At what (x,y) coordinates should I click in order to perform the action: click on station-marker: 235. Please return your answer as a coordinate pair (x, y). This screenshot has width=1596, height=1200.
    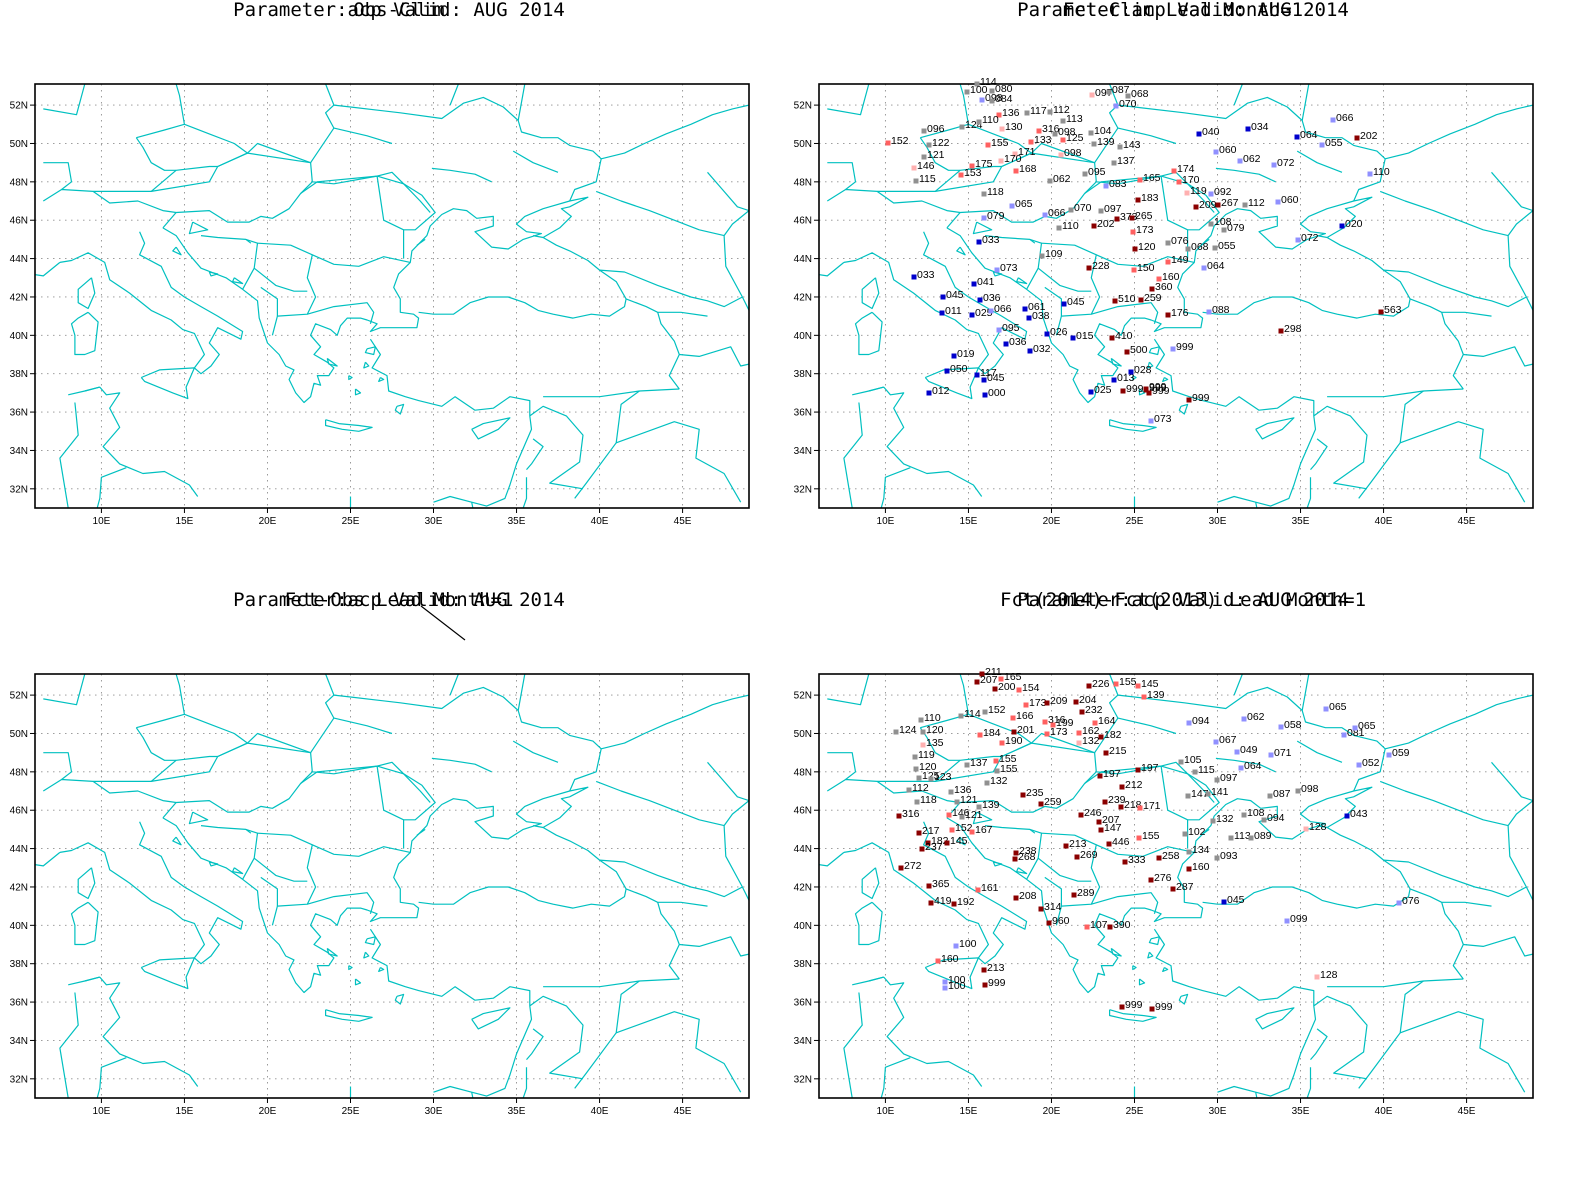
    Looking at the image, I should click on (1032, 793).